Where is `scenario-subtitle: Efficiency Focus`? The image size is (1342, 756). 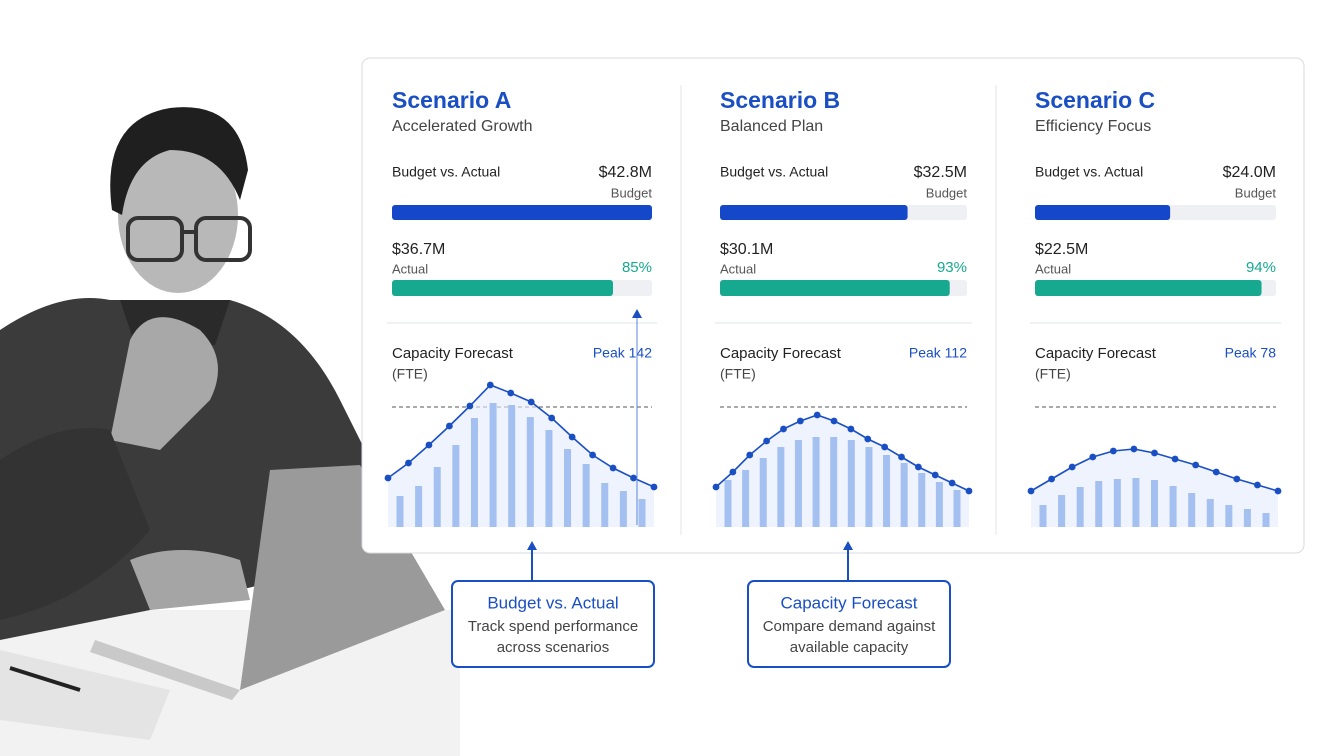
scenario-subtitle: Efficiency Focus is located at coordinates (1093, 126).